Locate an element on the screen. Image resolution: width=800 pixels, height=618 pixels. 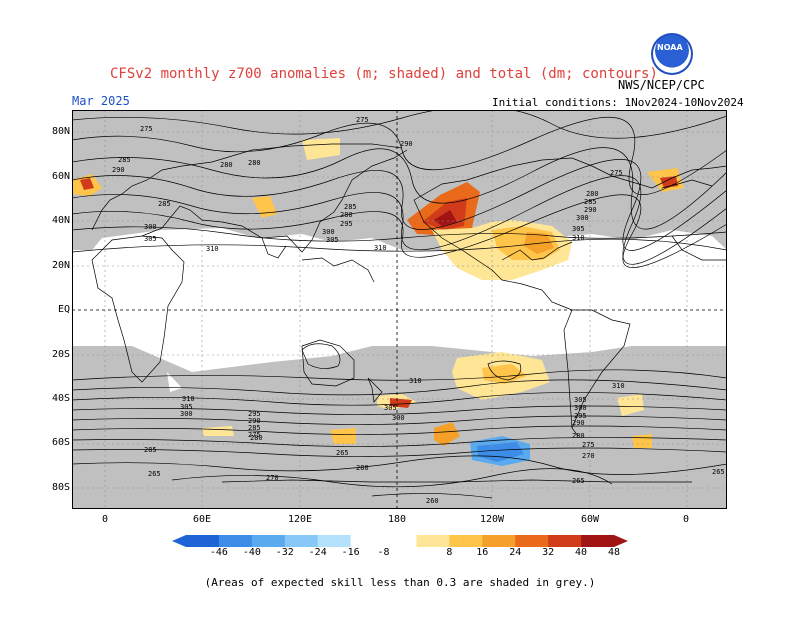
lat-label: 80S is located at coordinates (60, 487).